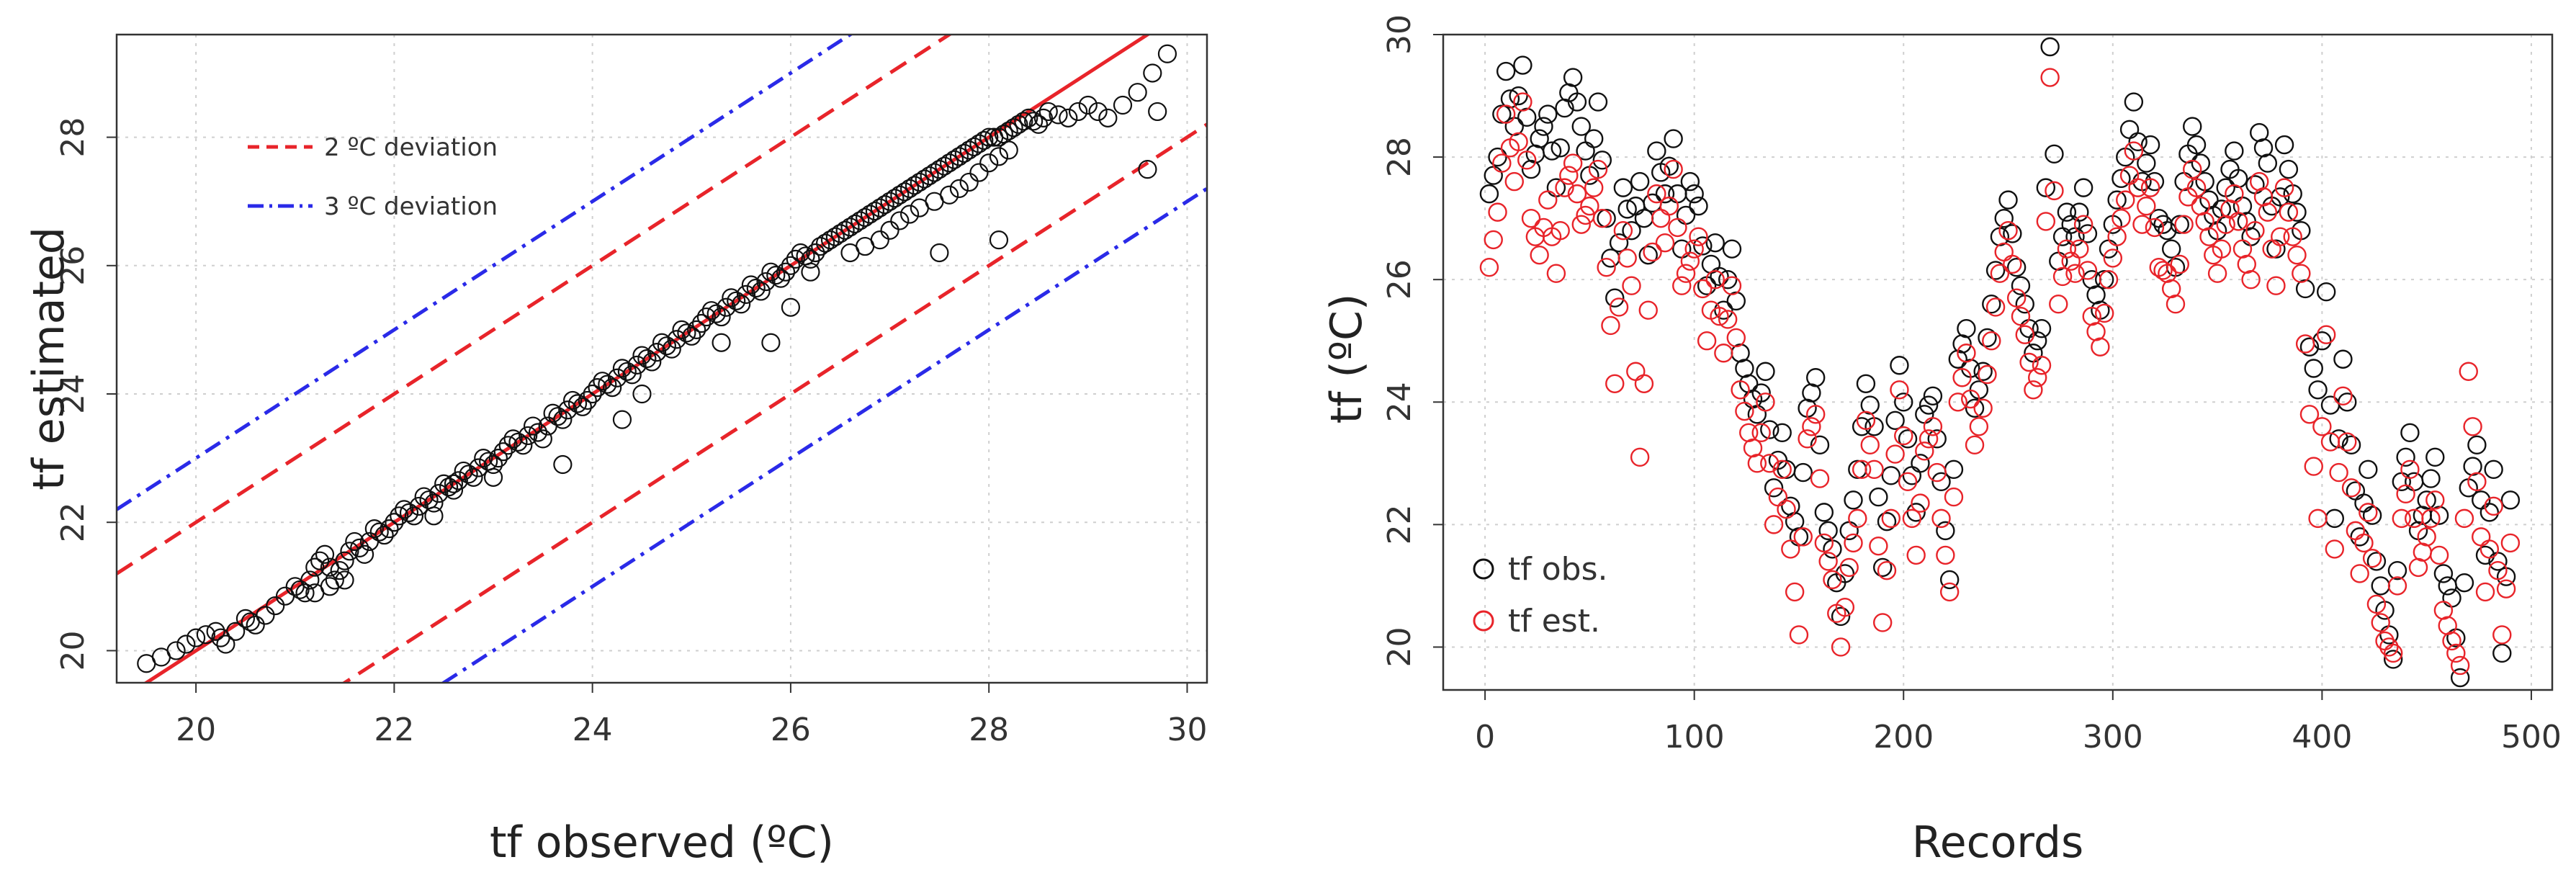 The height and width of the screenshot is (888, 2576). What do you see at coordinates (1412, 340) in the screenshot?
I see `y-axis: 20 22 24 26 28 30` at bounding box center [1412, 340].